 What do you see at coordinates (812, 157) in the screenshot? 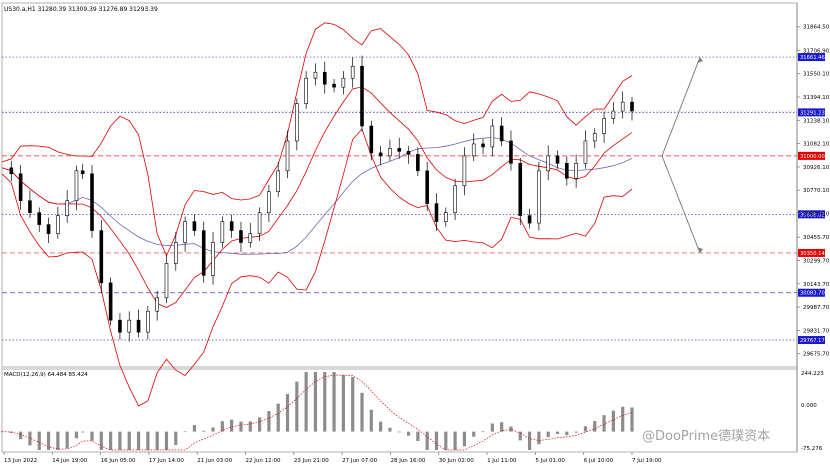
I see `level-tag-label: 31000.00` at bounding box center [812, 157].